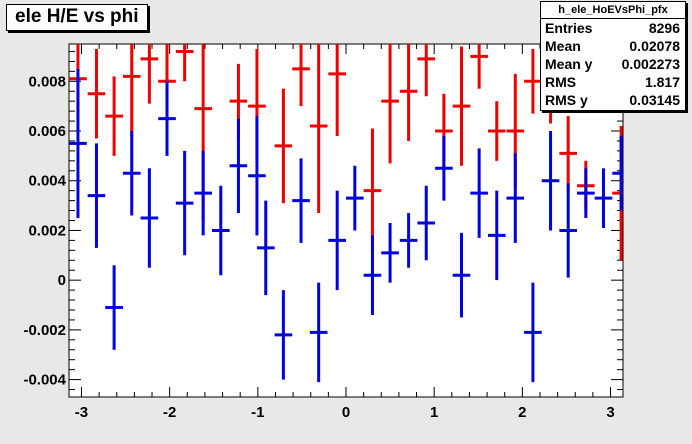 This screenshot has width=692, height=444. I want to click on x-tick-label: -1, so click(257, 412).